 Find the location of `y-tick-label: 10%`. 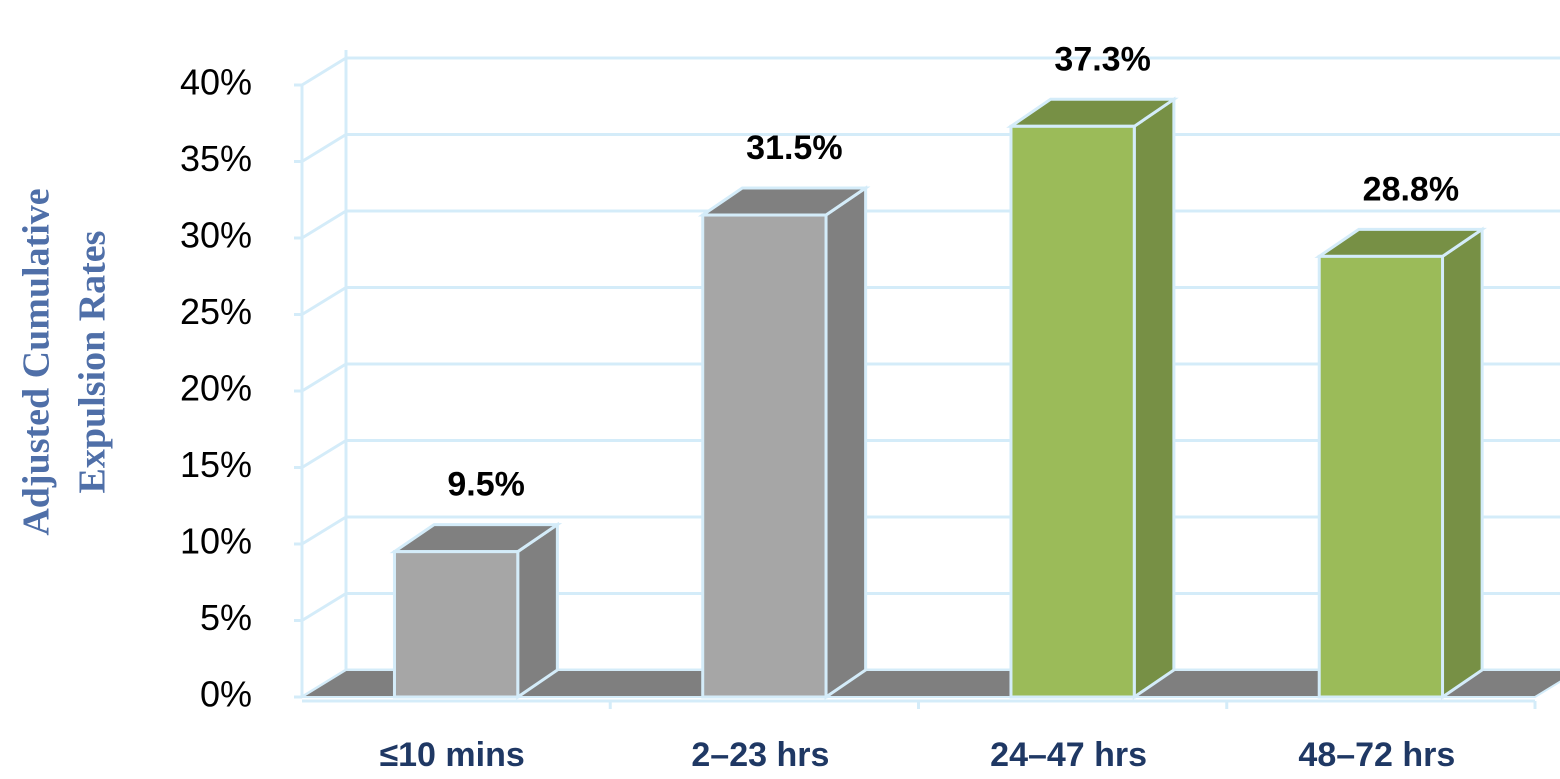

y-tick-label: 10% is located at coordinates (216, 541).